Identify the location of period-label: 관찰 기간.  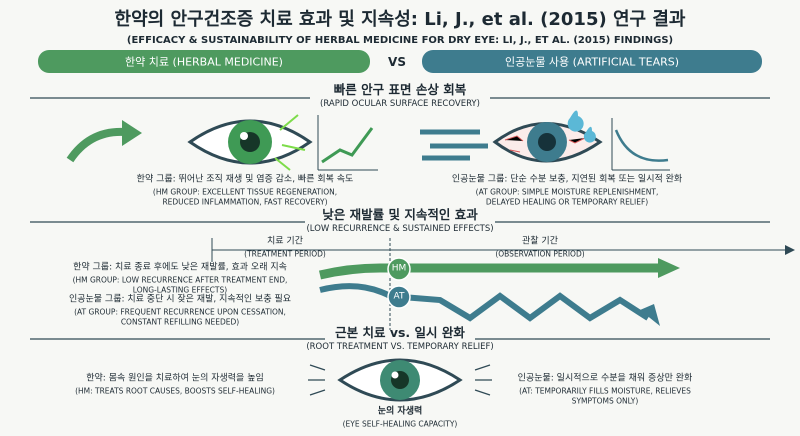
(540, 241).